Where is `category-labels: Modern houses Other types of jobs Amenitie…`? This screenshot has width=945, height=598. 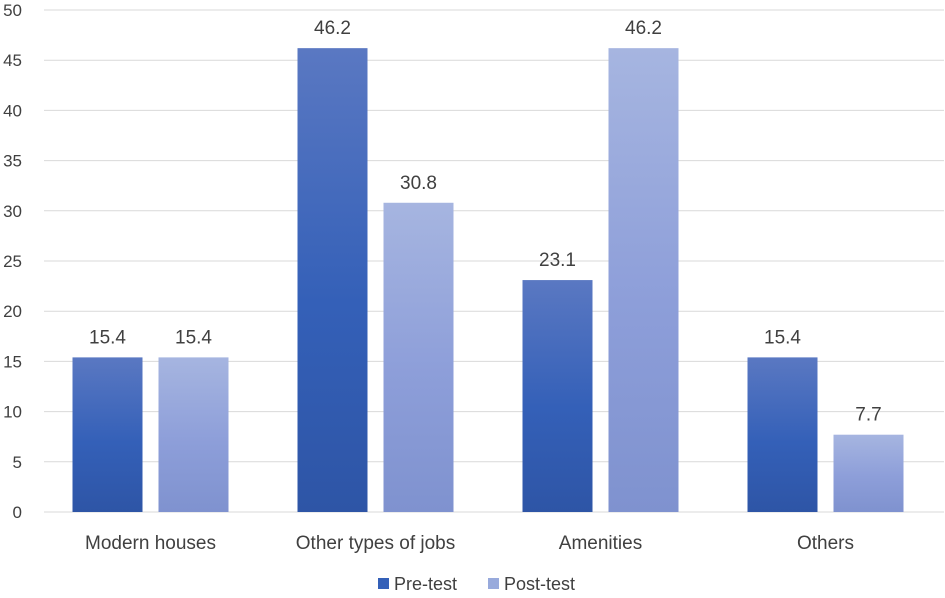 category-labels: Modern houses Other types of jobs Amenitie… is located at coordinates (469, 543).